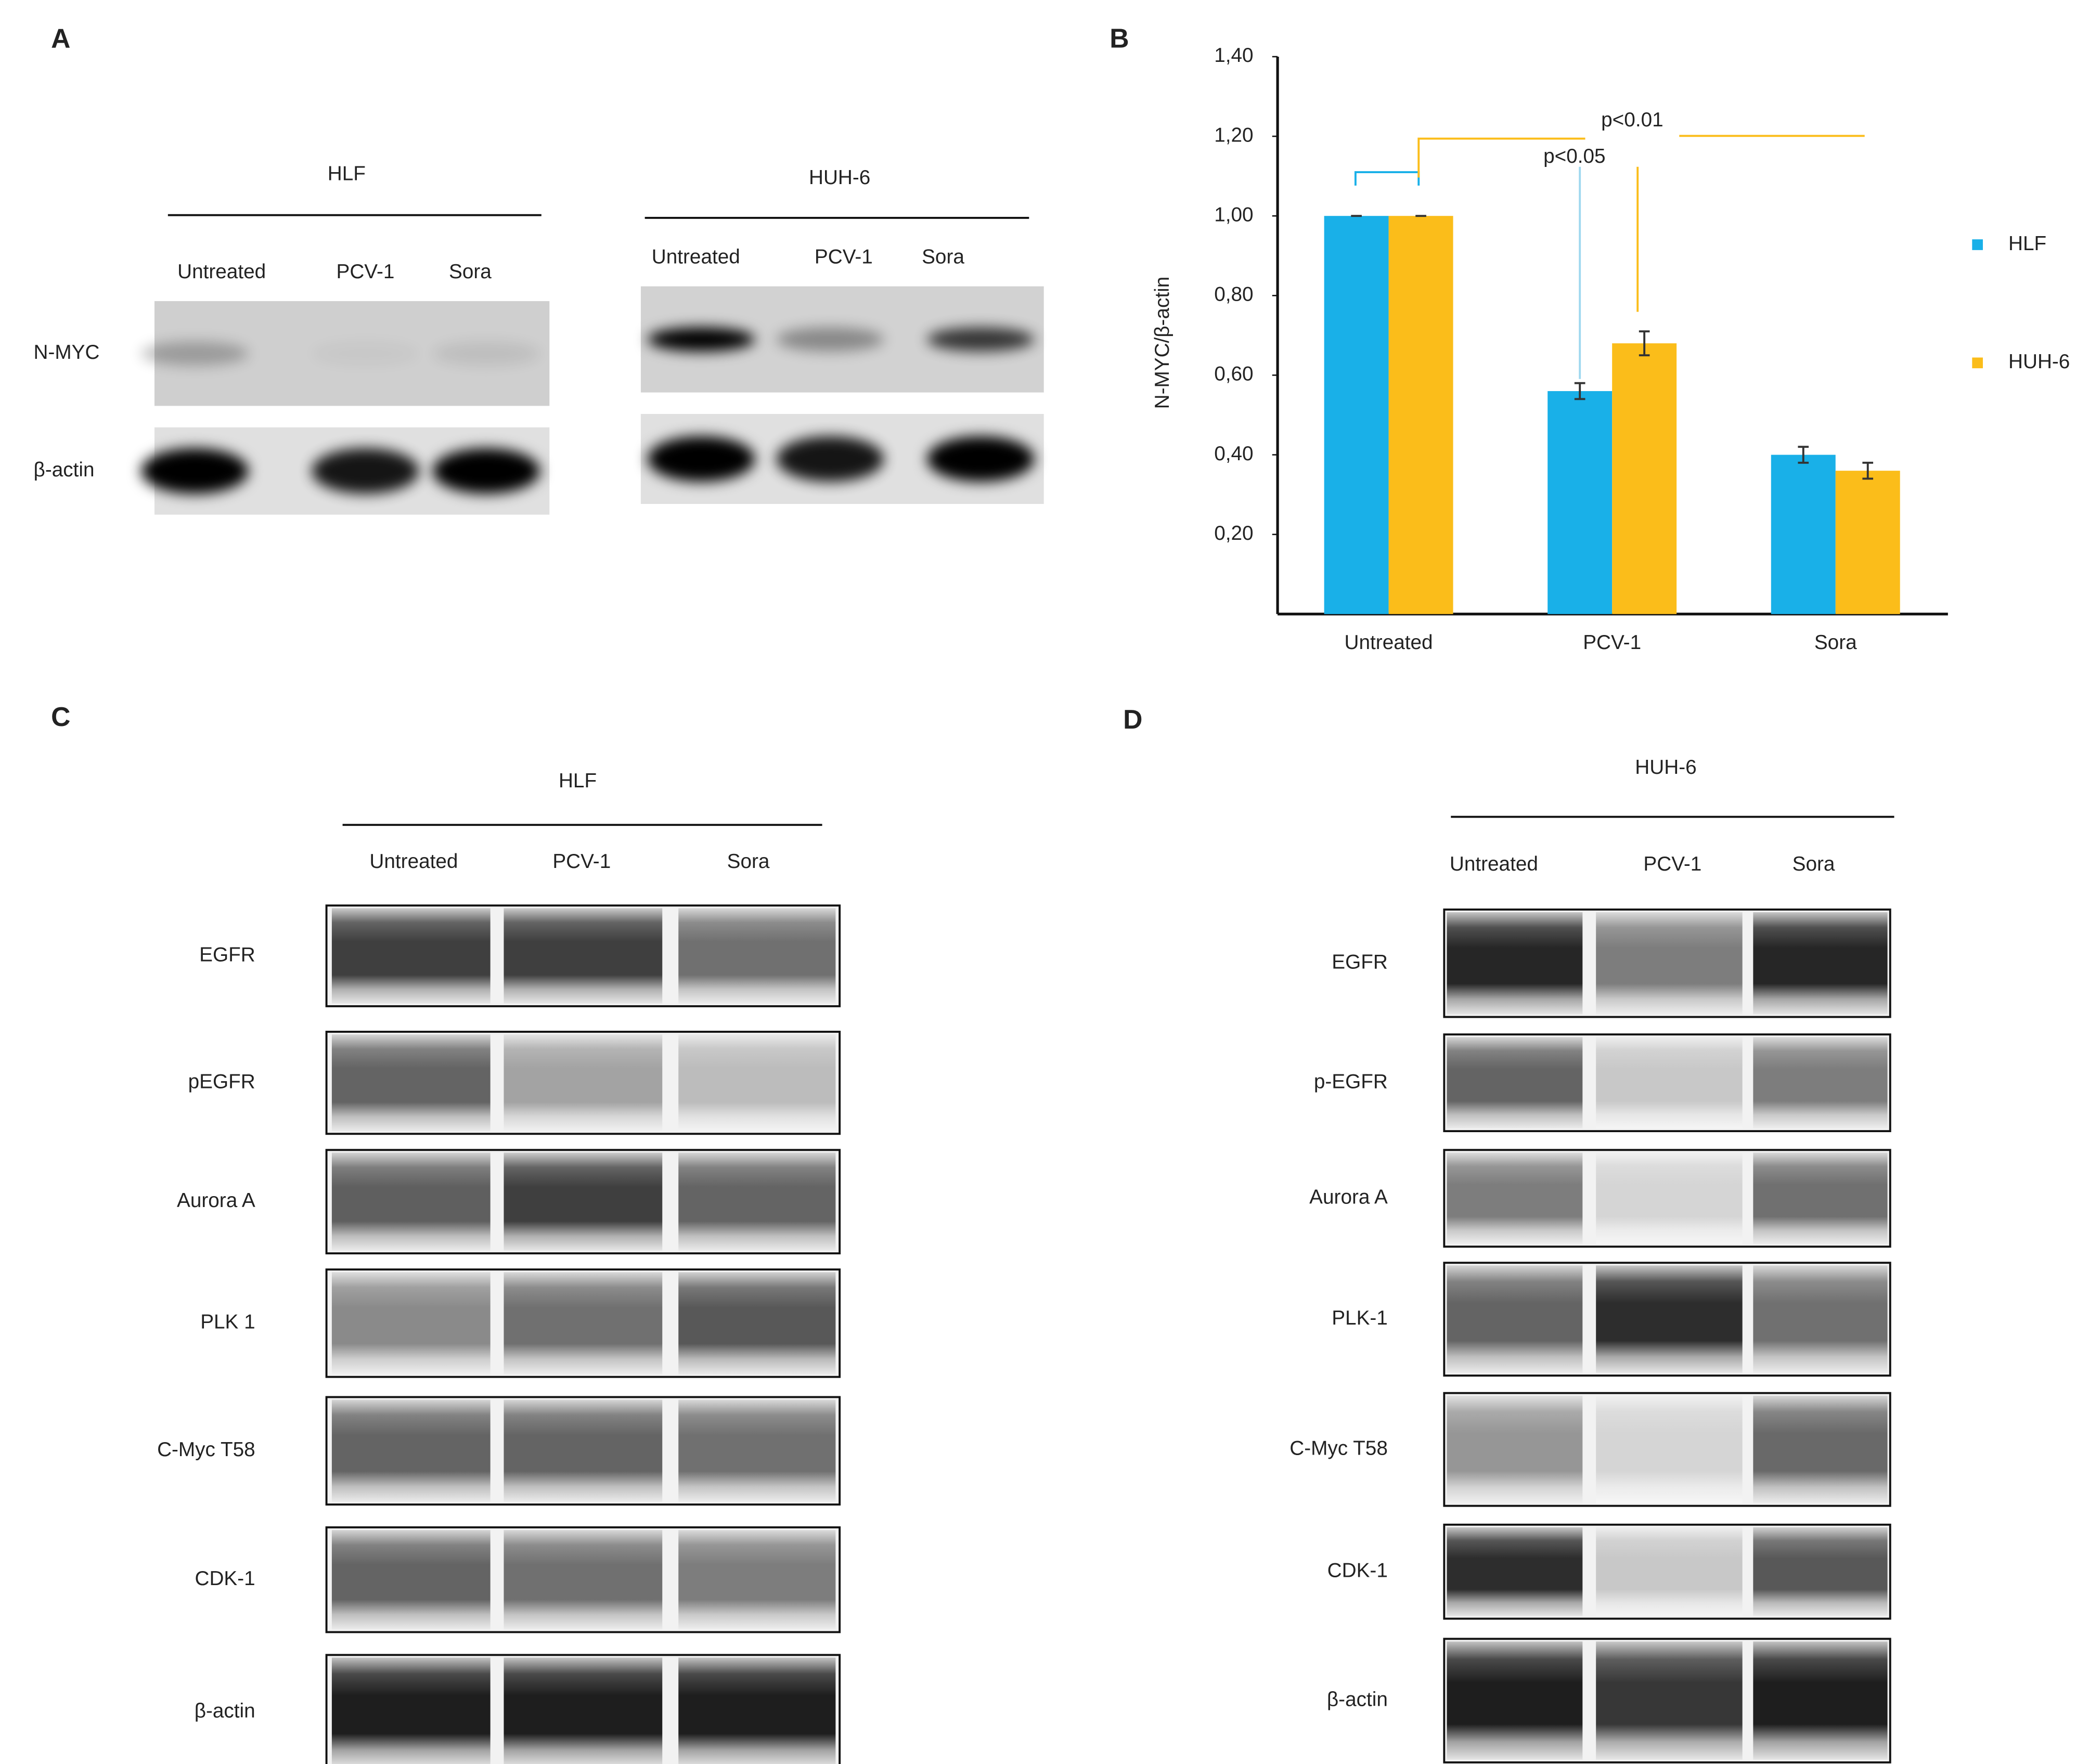  What do you see at coordinates (1610, 257) in the screenshot?
I see `significance-brackets` at bounding box center [1610, 257].